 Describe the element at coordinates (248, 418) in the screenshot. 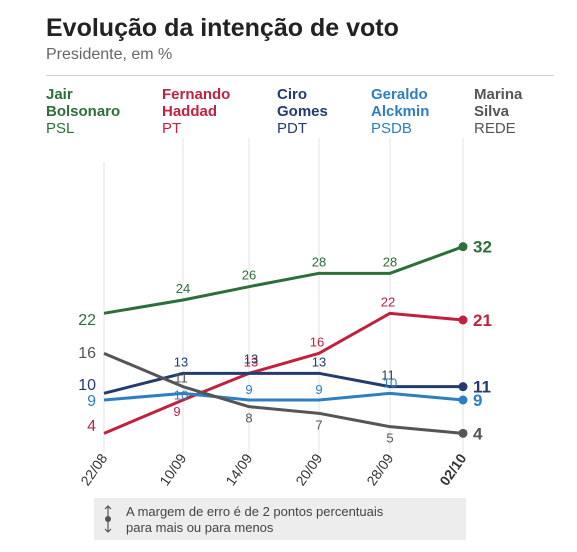

I see `data-label: 8` at that location.